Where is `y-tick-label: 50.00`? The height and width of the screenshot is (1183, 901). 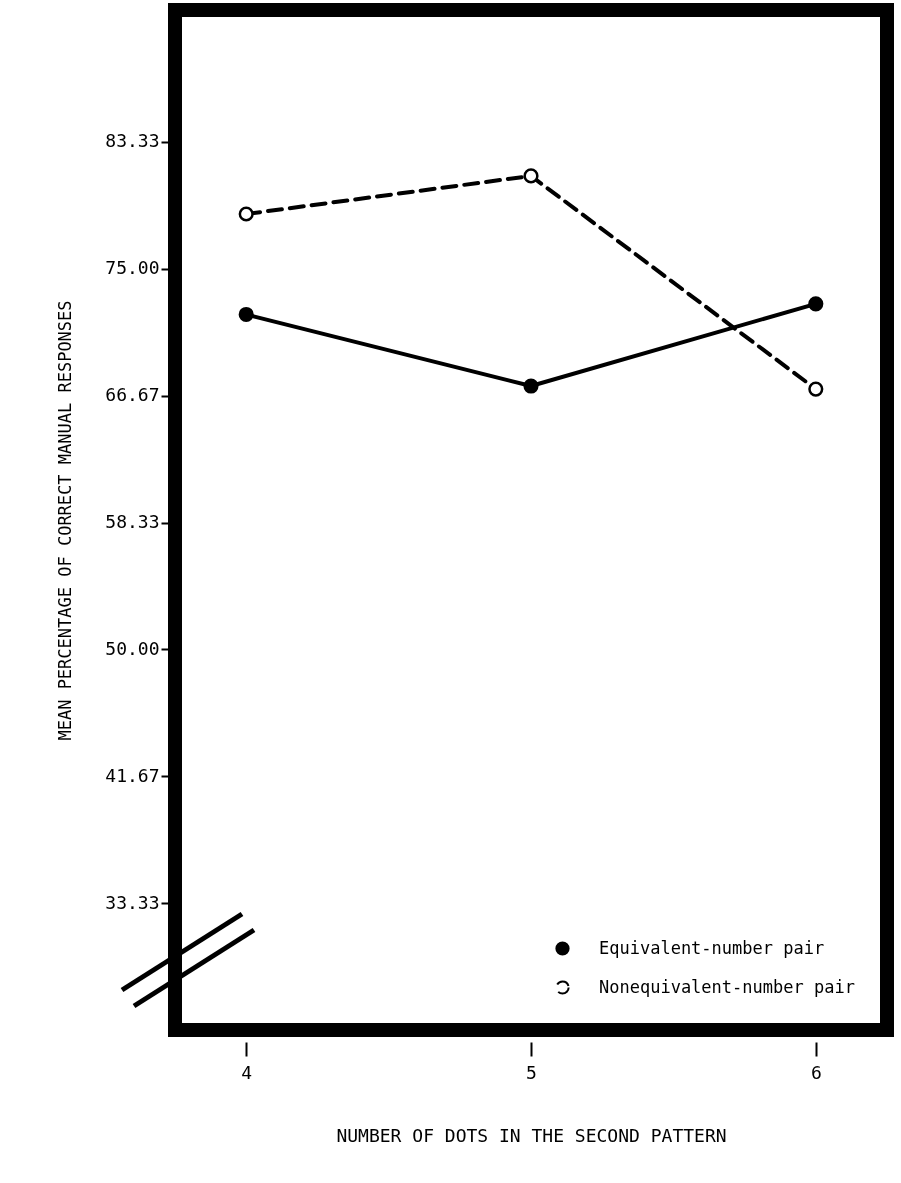
y-tick-label: 50.00 is located at coordinates (132, 648).